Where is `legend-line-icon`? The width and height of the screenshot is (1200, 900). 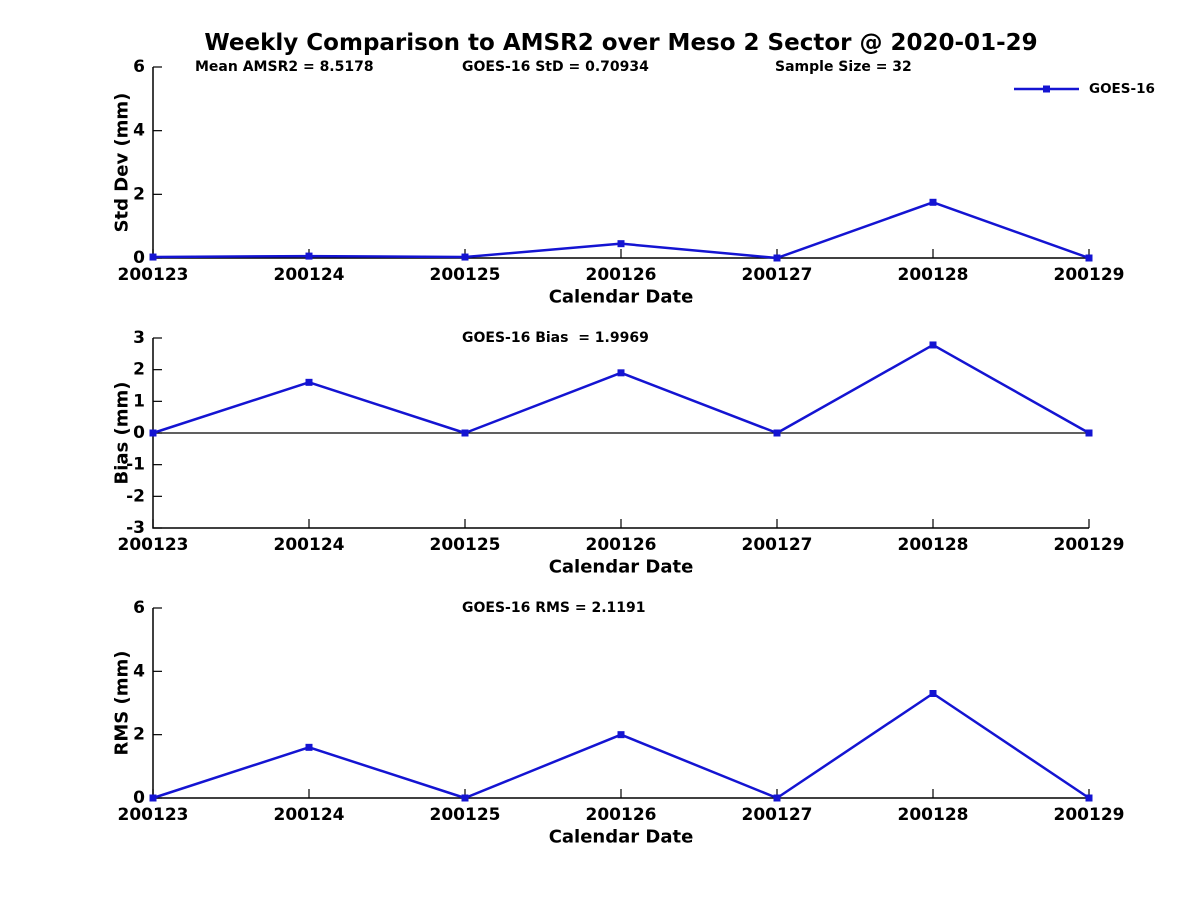 legend-line-icon is located at coordinates (1046, 89).